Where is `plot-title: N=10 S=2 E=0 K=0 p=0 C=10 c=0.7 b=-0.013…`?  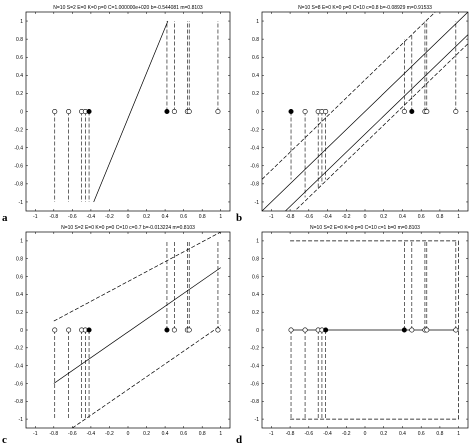
plot-title: N=10 S=2 E=0 K=0 p=0 C=10 c=0.7 b=-0.013… is located at coordinates (128, 228).